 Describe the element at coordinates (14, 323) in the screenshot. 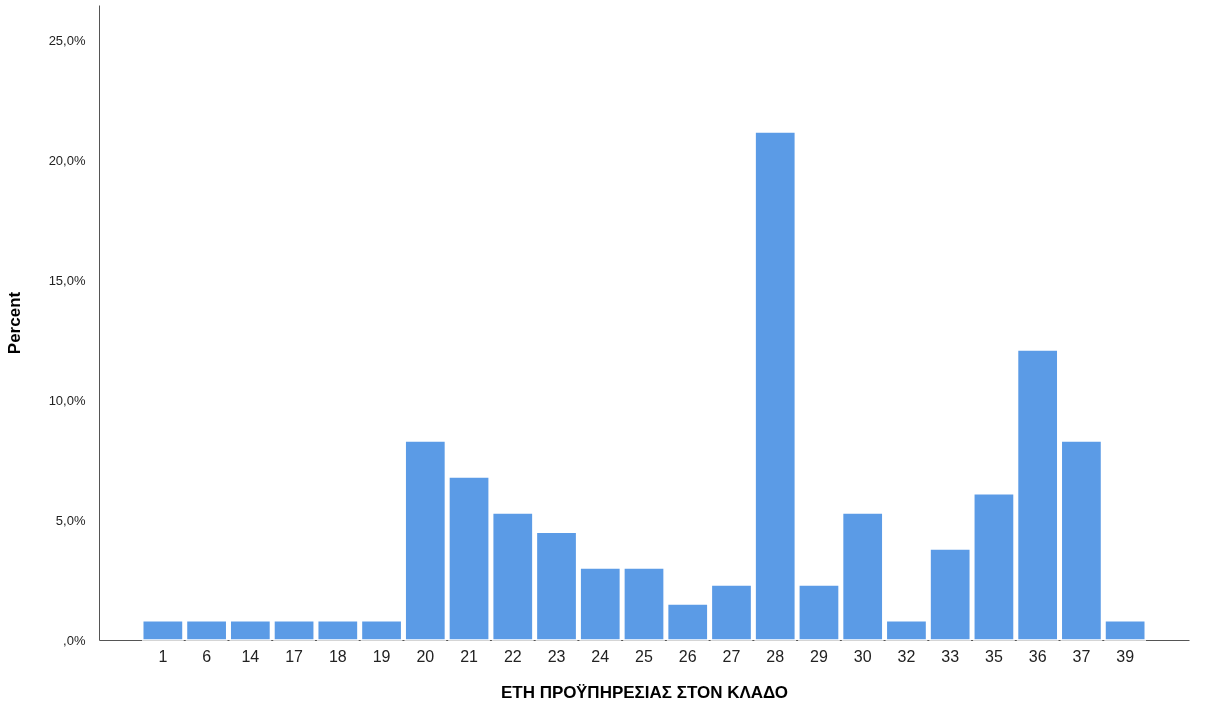

I see `y-axis-title: Percent` at that location.